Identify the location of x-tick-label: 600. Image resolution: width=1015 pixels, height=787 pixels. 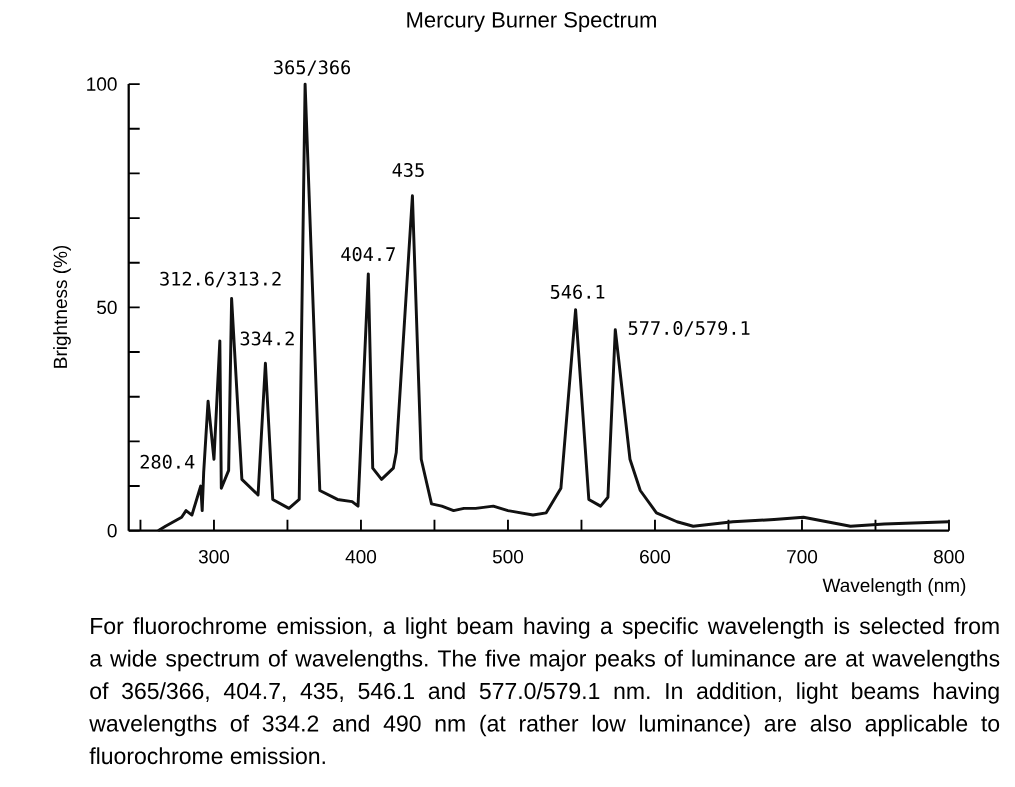
(655, 556).